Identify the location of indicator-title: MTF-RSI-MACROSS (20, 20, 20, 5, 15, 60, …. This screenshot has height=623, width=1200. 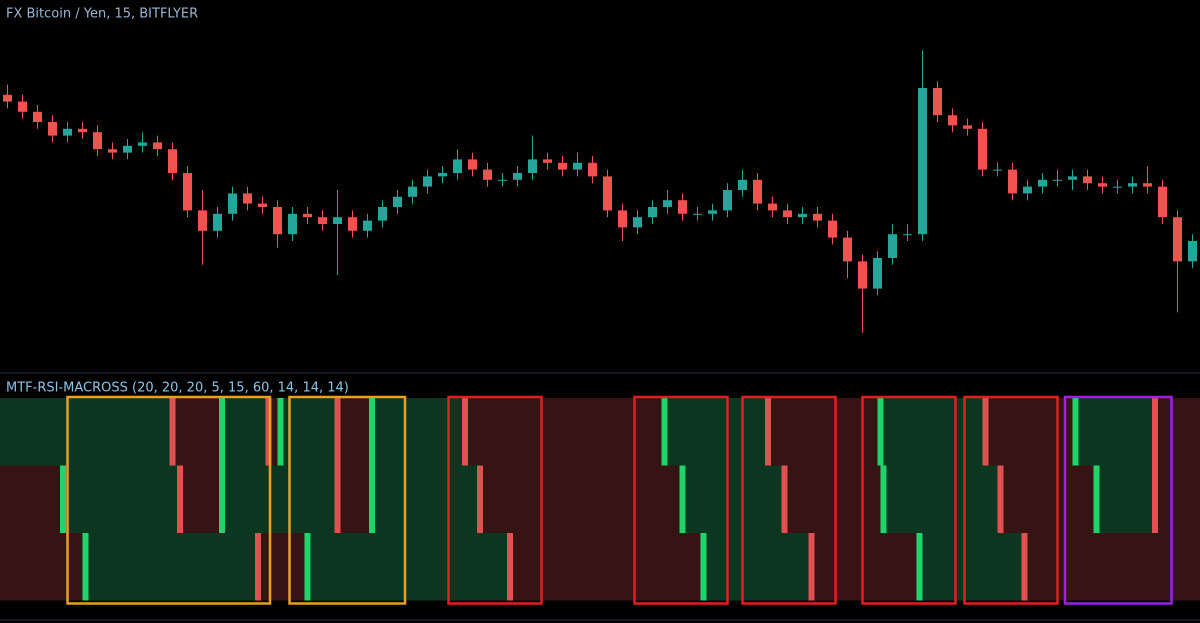
(177, 388).